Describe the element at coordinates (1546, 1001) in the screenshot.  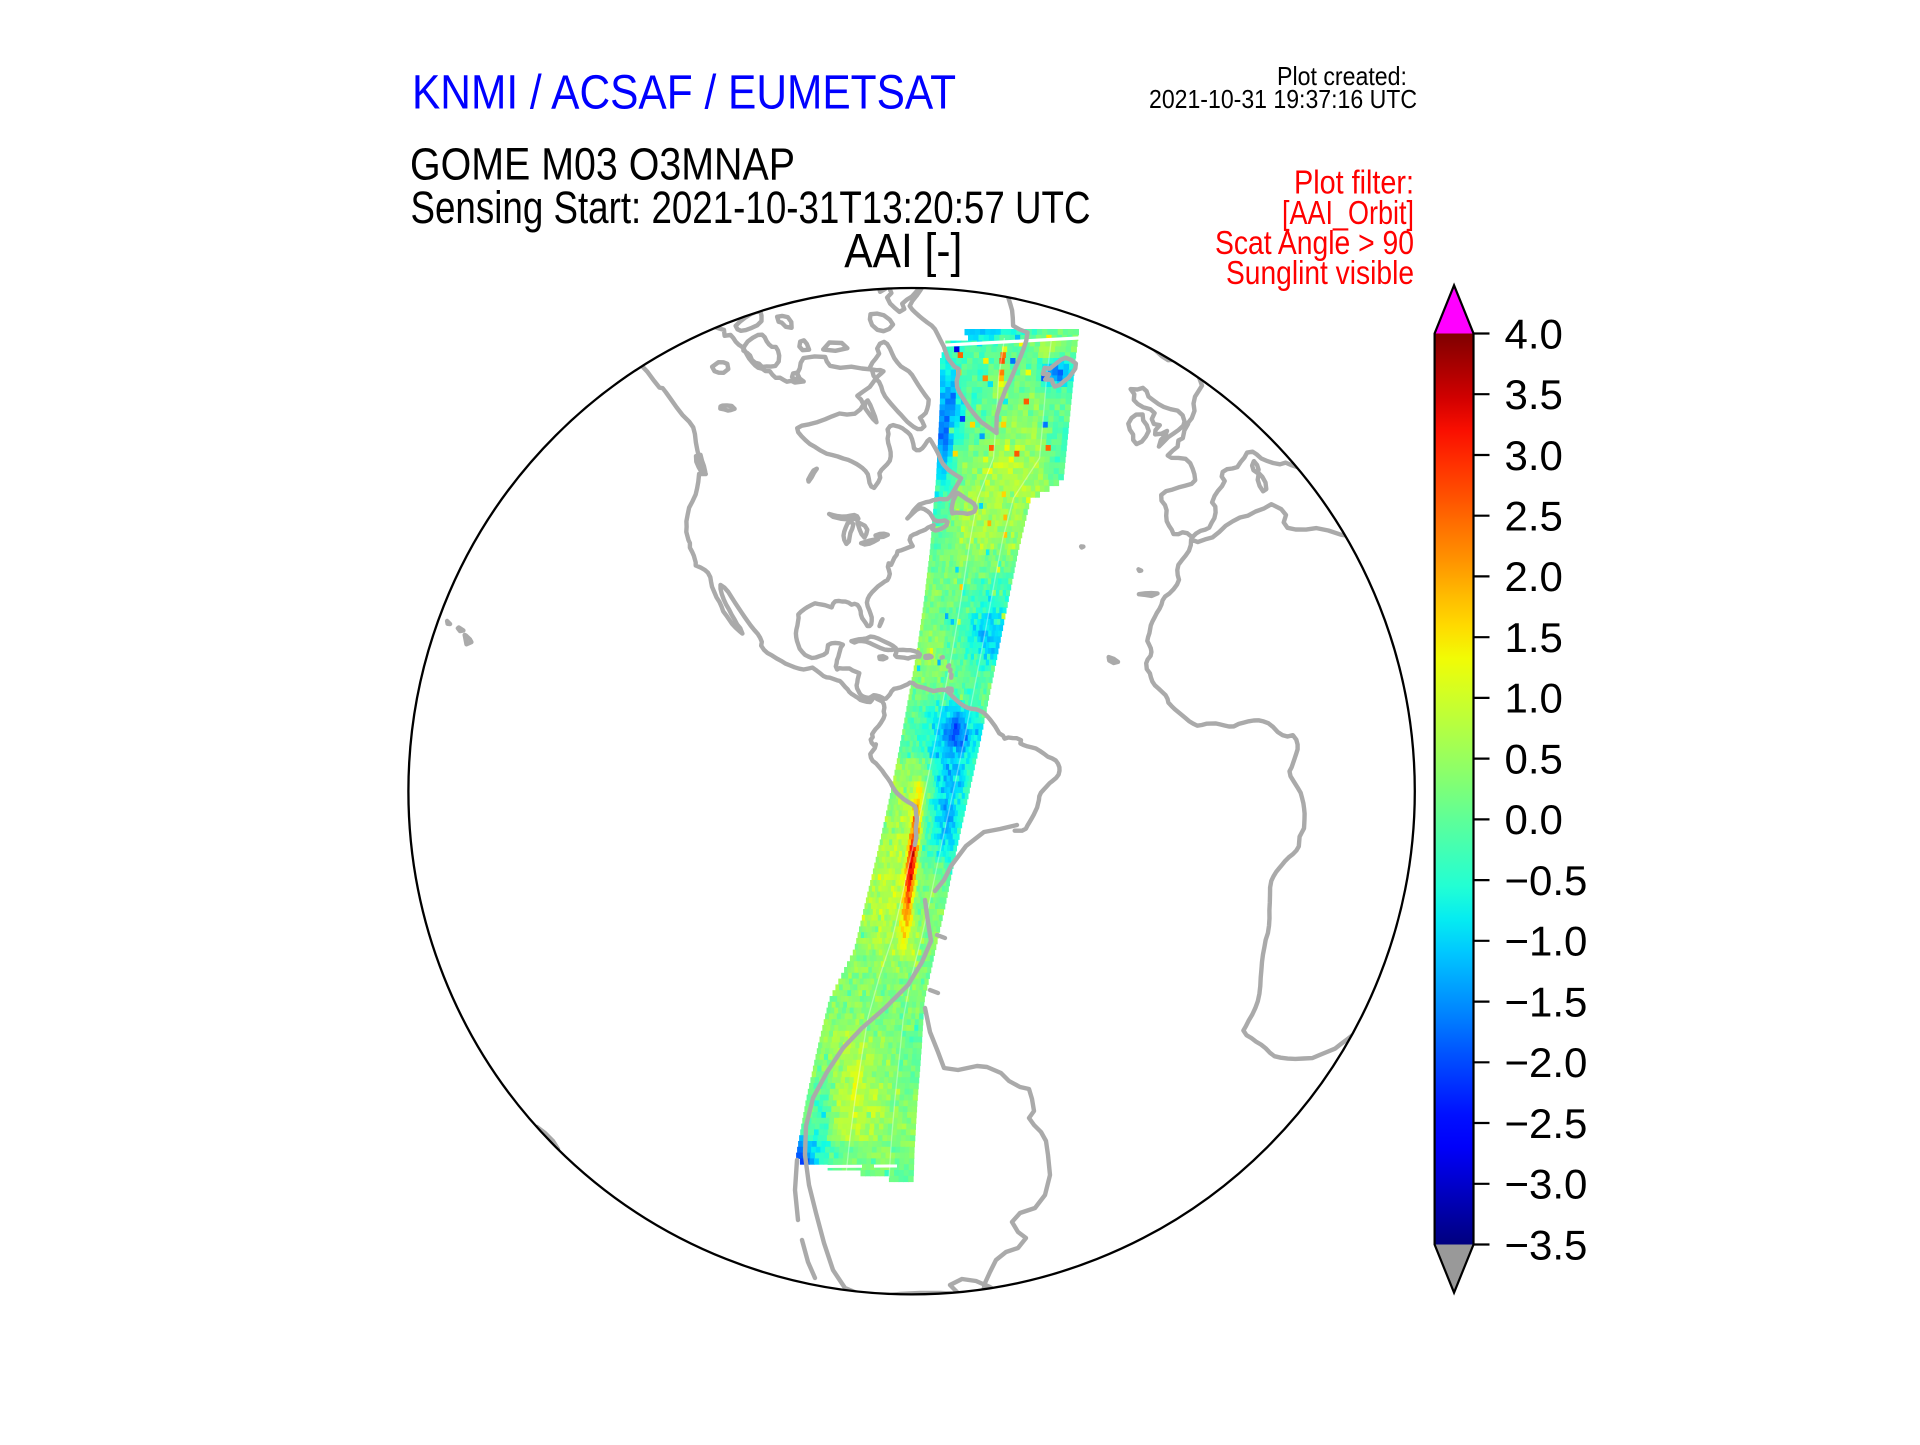
I see `svg-text: −1.5` at that location.